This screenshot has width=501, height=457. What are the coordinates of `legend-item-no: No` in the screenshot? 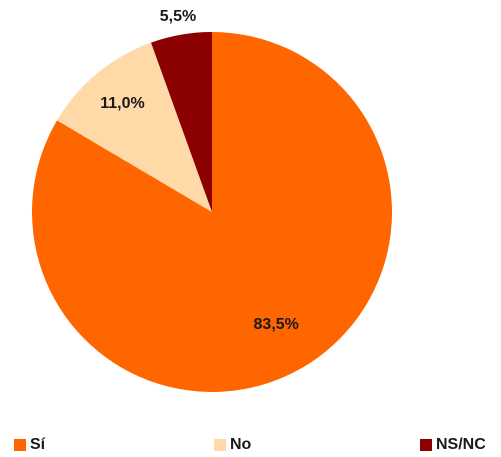 It's located at (232, 445).